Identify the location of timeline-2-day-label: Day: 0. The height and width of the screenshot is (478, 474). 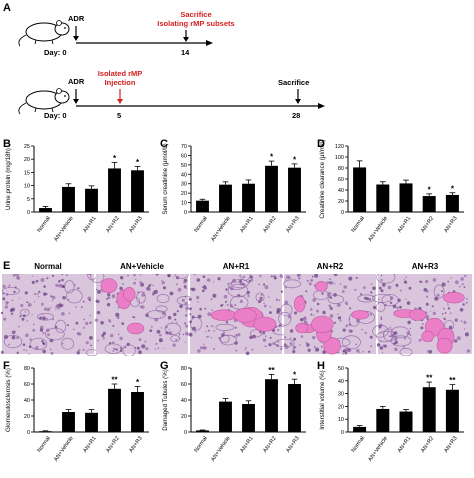
(55, 115).